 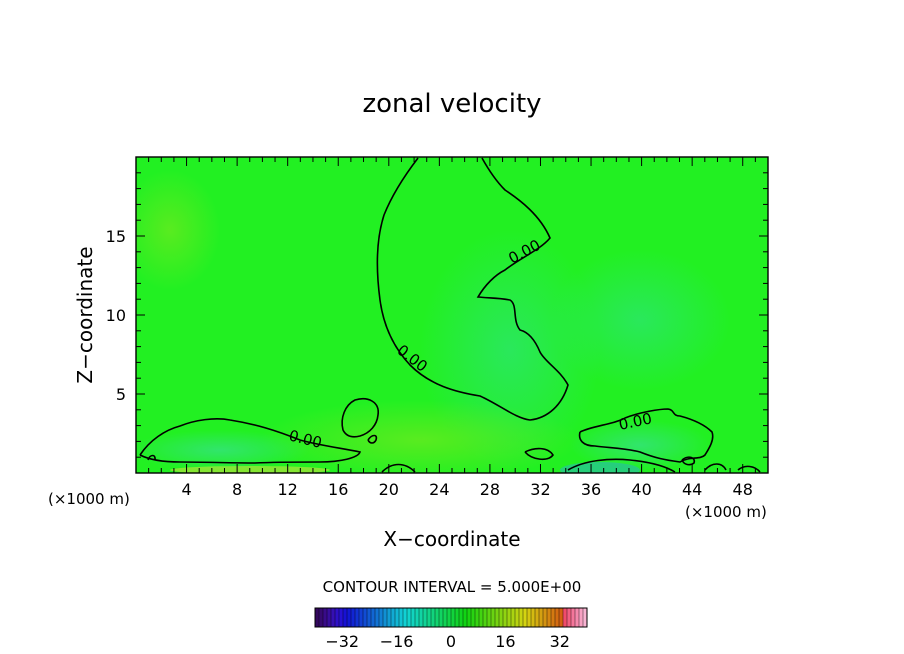 I want to click on colorbar-tick-label: 0, so click(x=451, y=641).